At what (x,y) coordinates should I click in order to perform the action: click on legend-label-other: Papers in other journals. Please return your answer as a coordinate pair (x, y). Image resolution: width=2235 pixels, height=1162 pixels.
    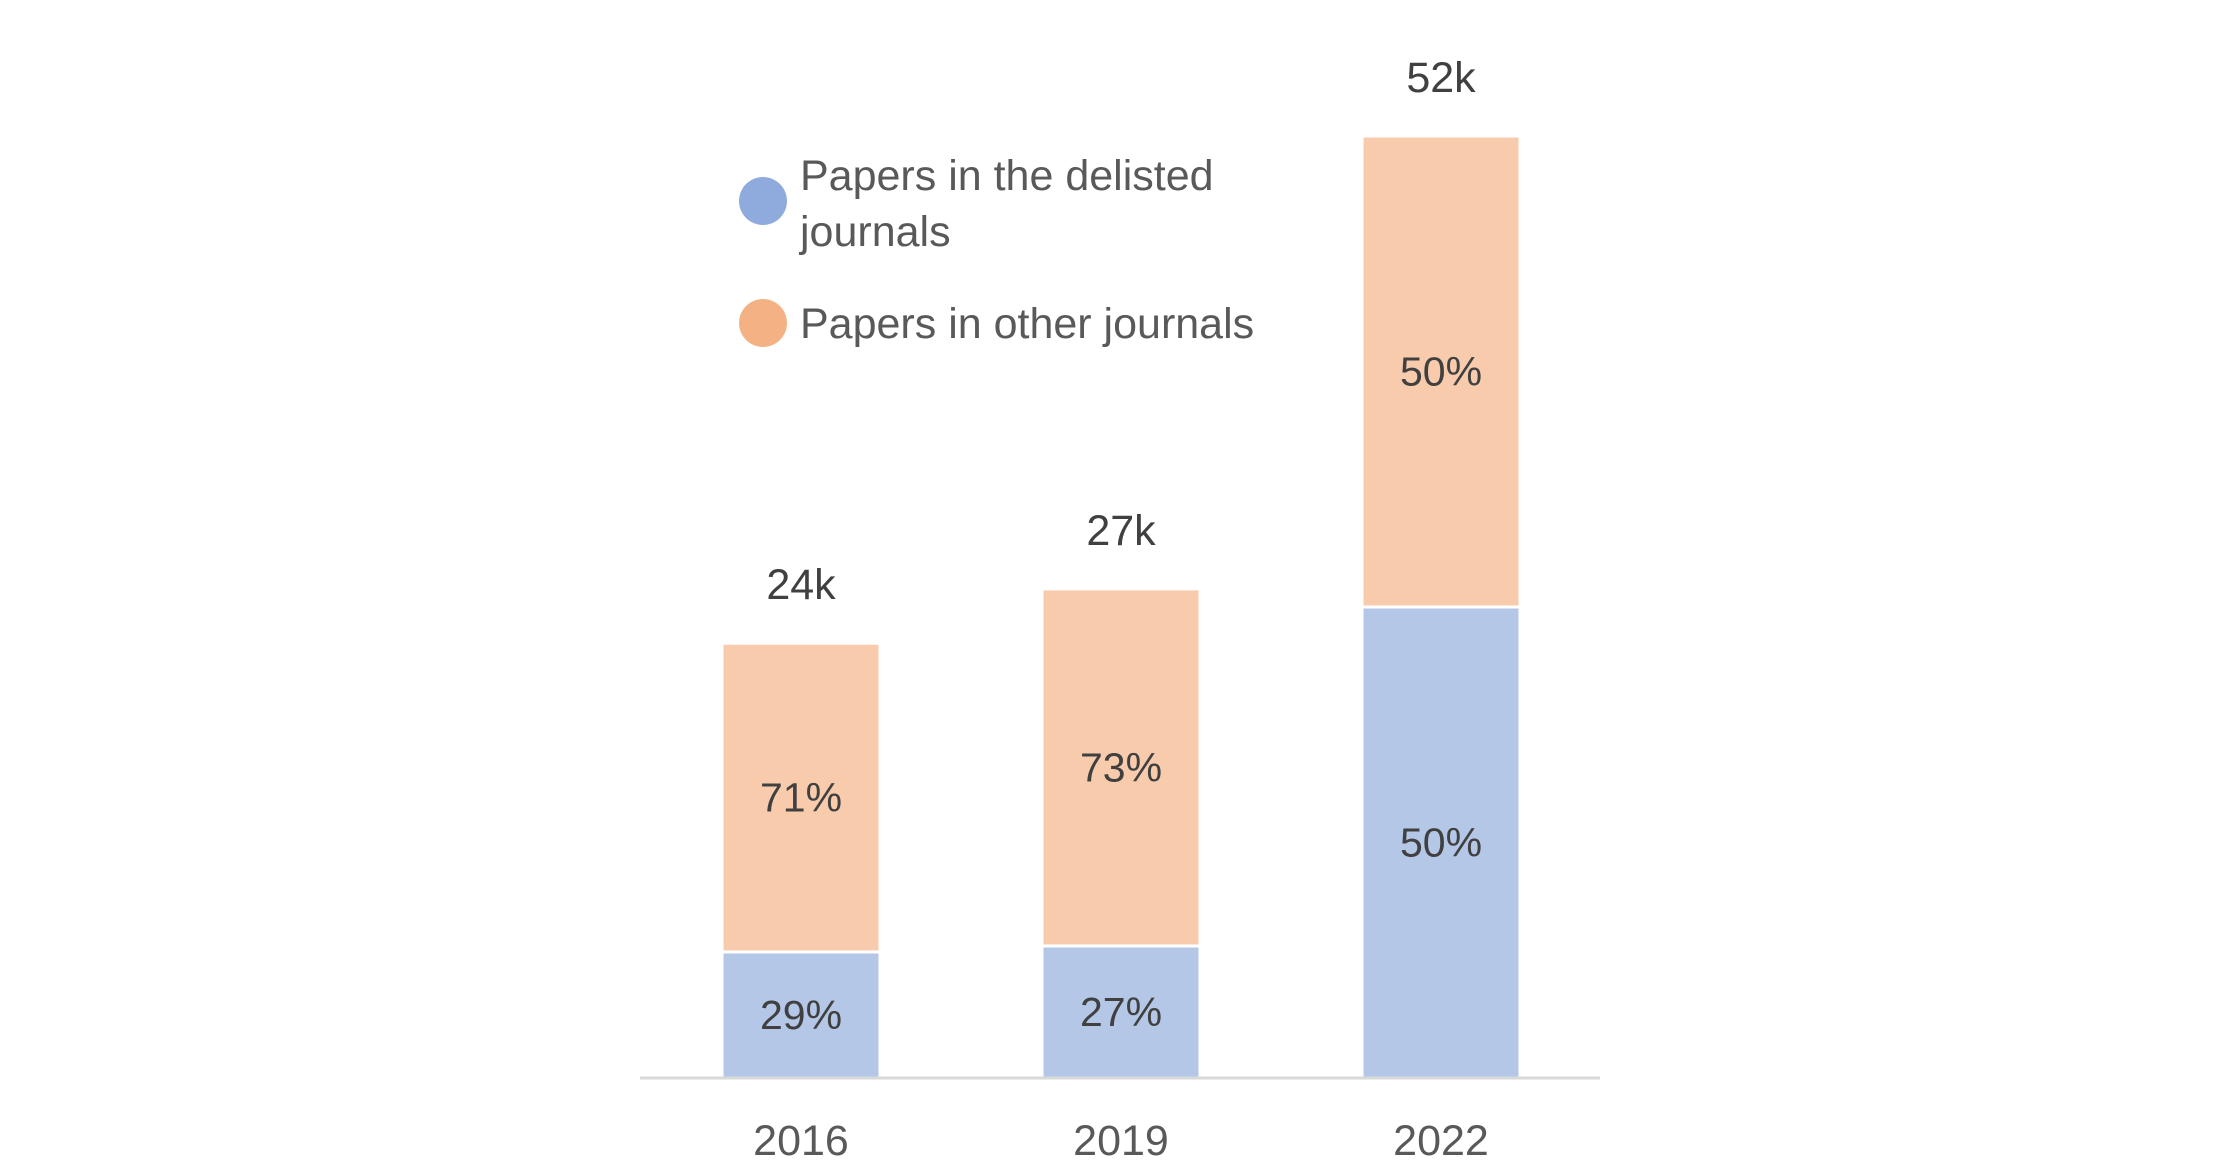
    Looking at the image, I should click on (1027, 324).